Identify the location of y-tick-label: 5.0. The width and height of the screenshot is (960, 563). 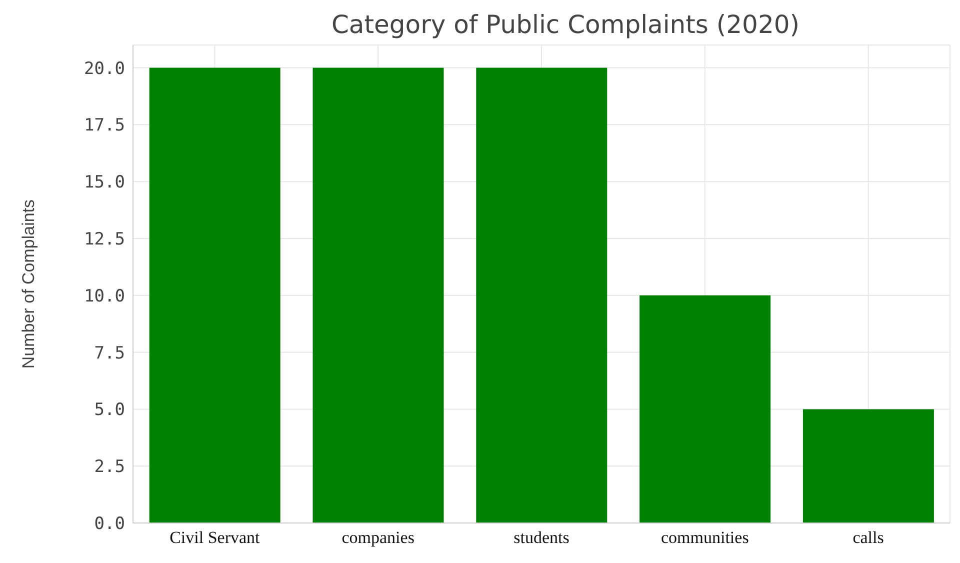
(109, 410).